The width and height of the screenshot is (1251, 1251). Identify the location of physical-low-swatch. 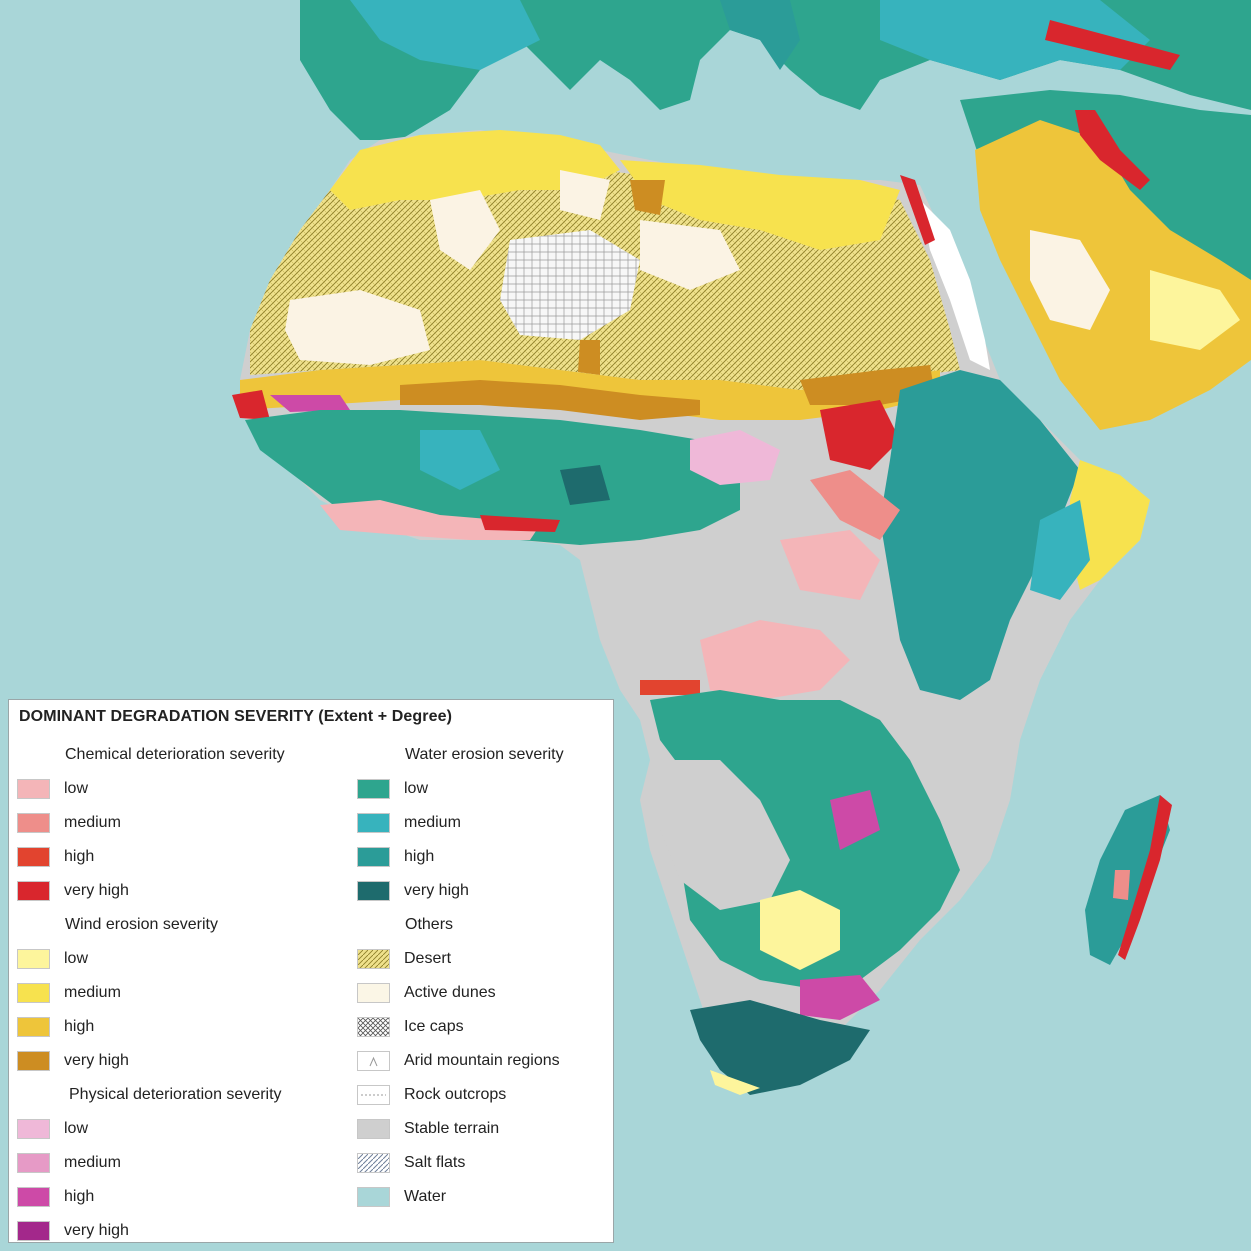
(33, 1129).